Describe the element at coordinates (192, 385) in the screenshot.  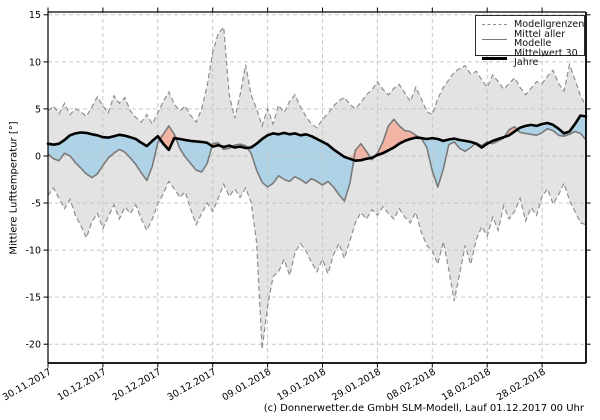
I see `x-tick-label: 30.12.2017` at that location.